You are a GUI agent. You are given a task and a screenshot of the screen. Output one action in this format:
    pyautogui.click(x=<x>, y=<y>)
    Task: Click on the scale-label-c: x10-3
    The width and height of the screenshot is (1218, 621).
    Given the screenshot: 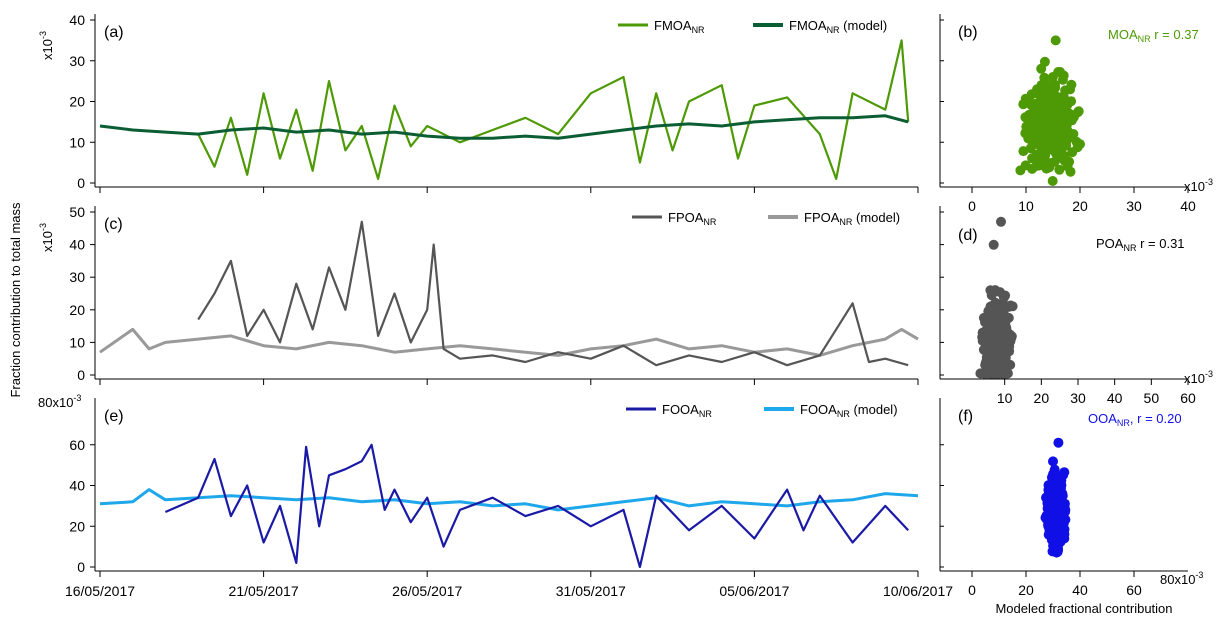 What is the action you would take?
    pyautogui.click(x=46, y=237)
    